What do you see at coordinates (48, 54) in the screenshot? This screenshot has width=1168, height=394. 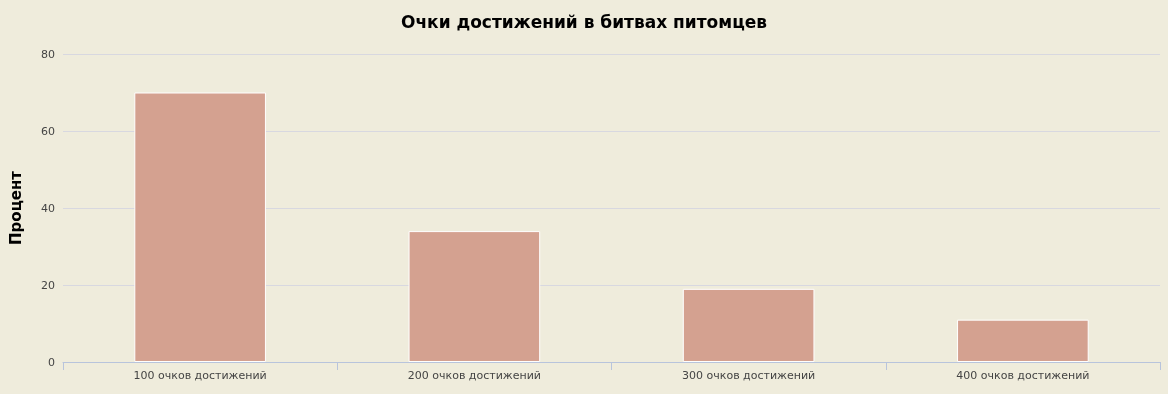 I see `y-tick-label: 80` at bounding box center [48, 54].